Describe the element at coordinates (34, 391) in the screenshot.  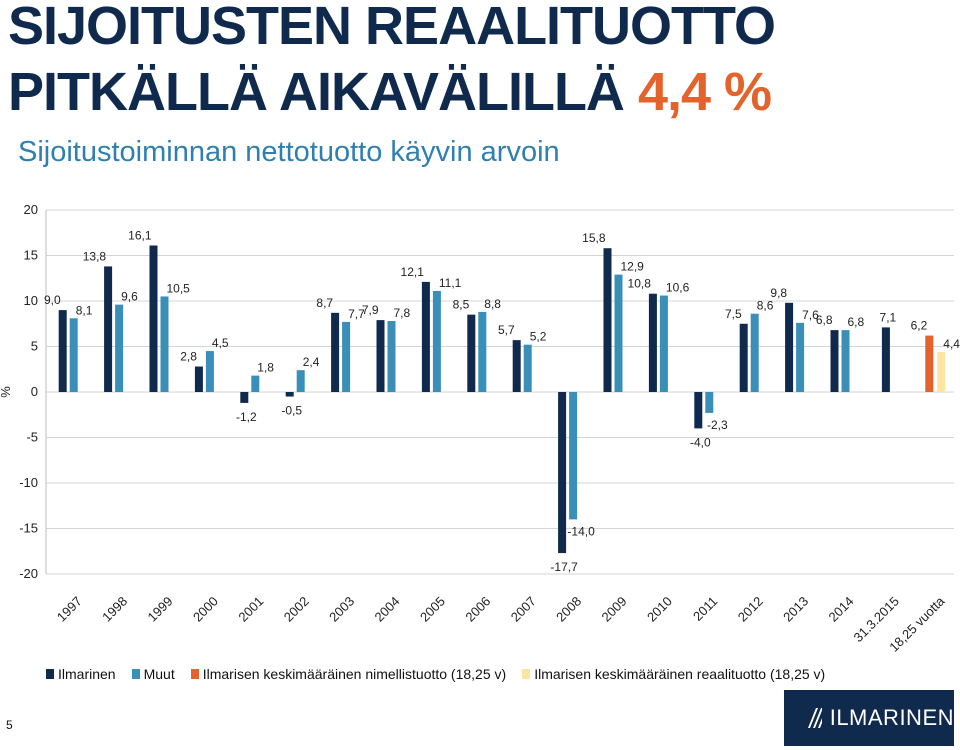
I see `y-tick-label: 0` at that location.